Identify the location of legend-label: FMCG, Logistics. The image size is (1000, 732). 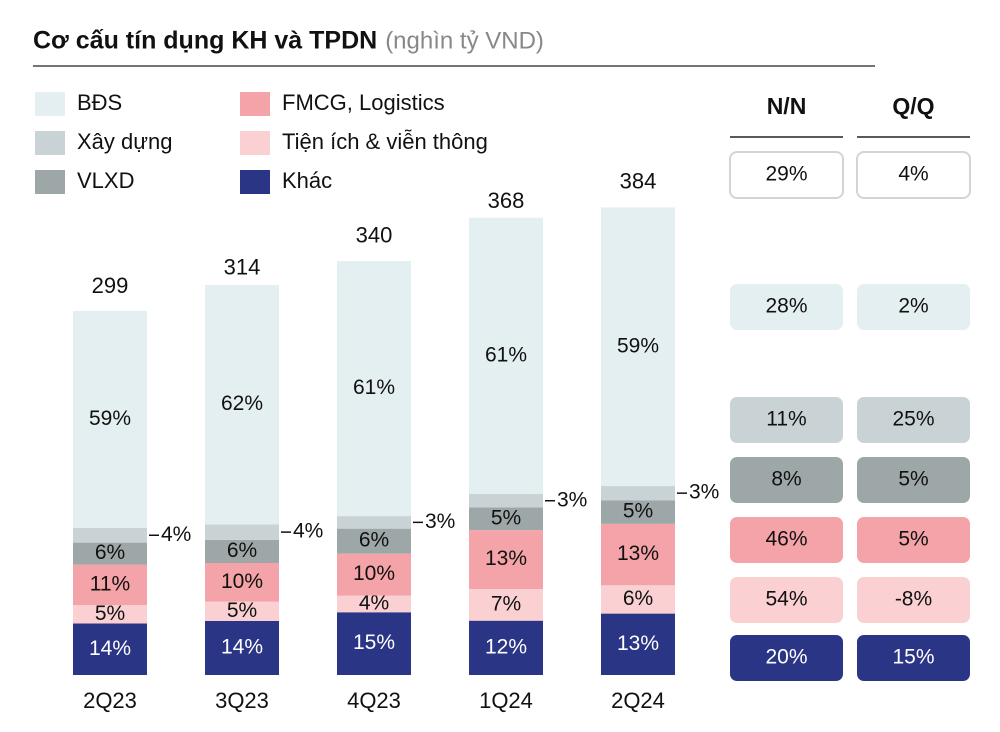
(363, 102).